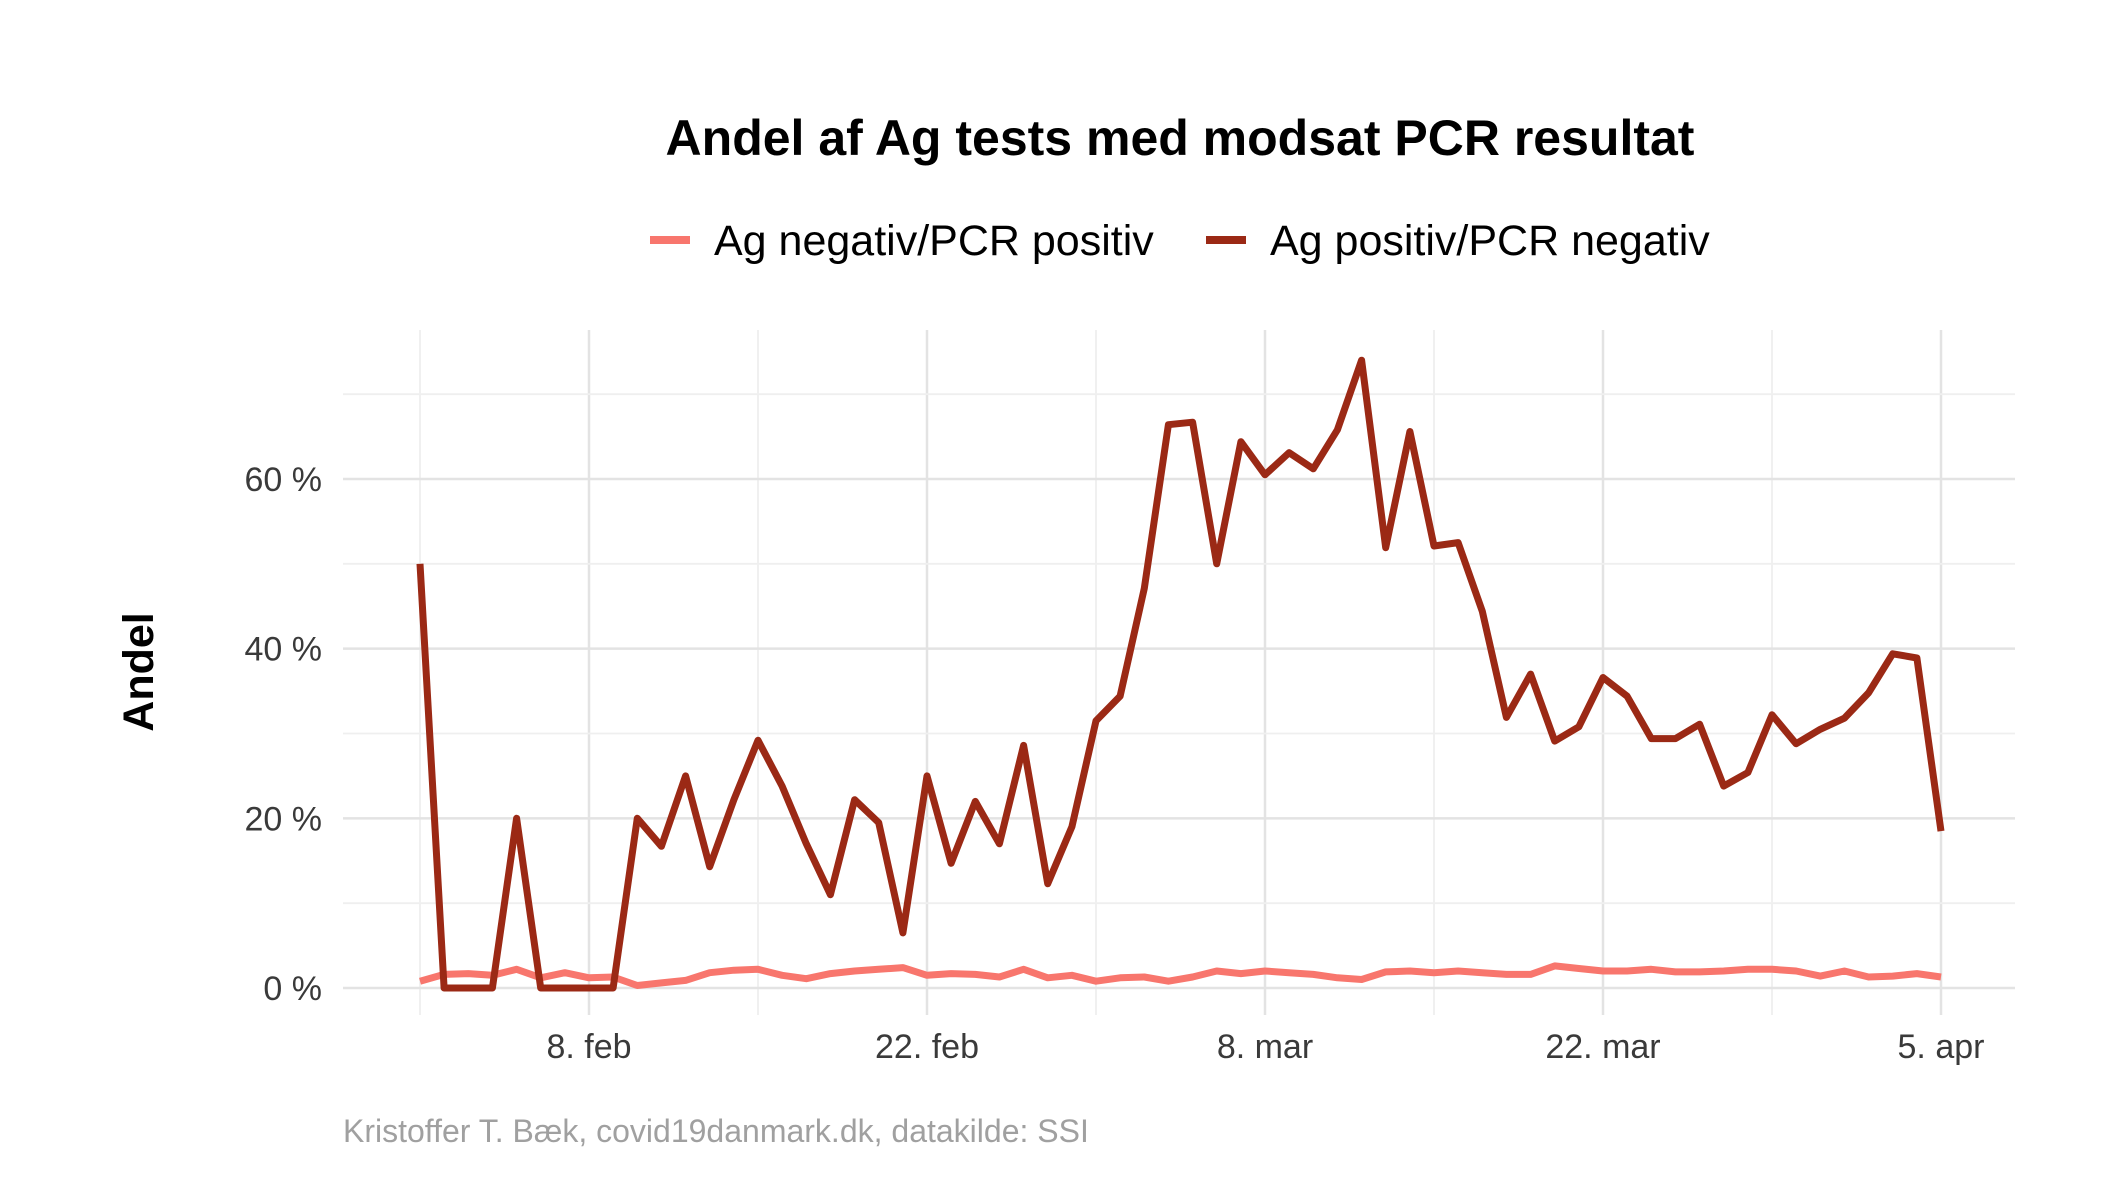 This screenshot has width=2125, height=1181. I want to click on y-tick-label: 20 %, so click(284, 819).